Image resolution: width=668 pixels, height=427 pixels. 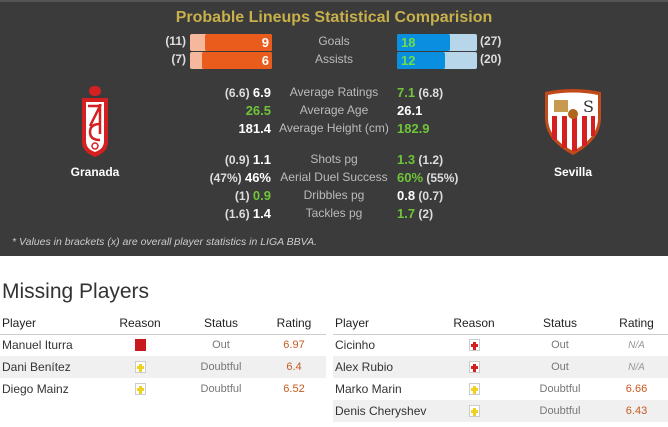 I want to click on column-header: Reason, so click(x=474, y=323).